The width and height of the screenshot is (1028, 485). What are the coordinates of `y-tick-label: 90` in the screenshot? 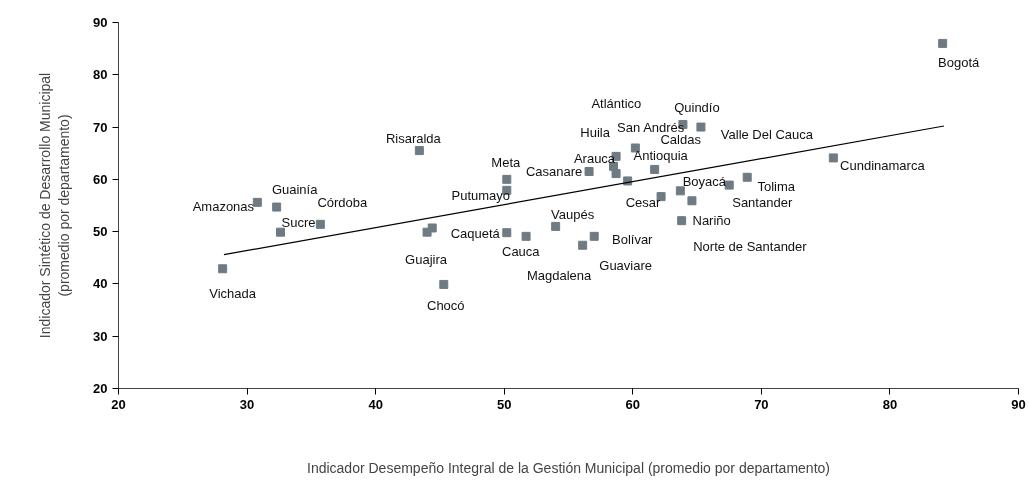 It's located at (100, 22).